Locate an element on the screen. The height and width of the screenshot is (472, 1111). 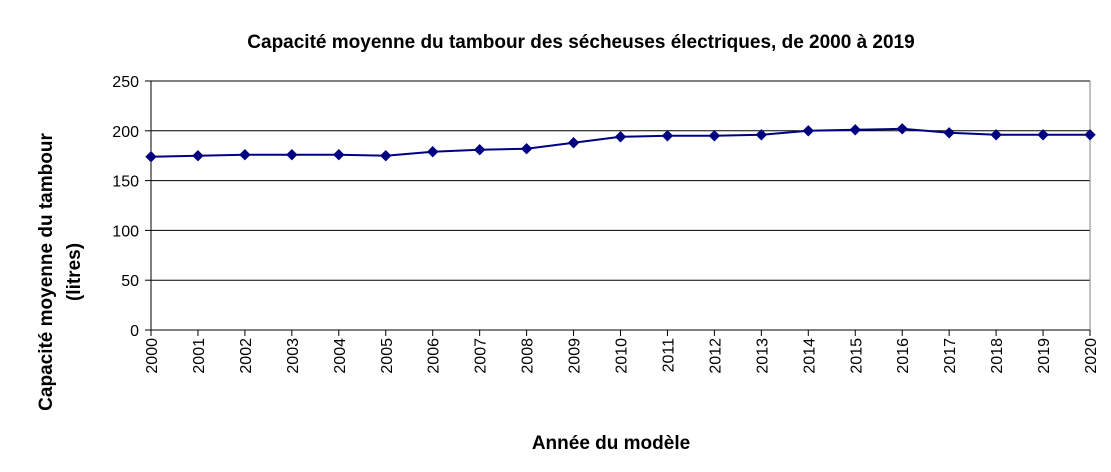
x-tick-label: 2011 is located at coordinates (668, 355).